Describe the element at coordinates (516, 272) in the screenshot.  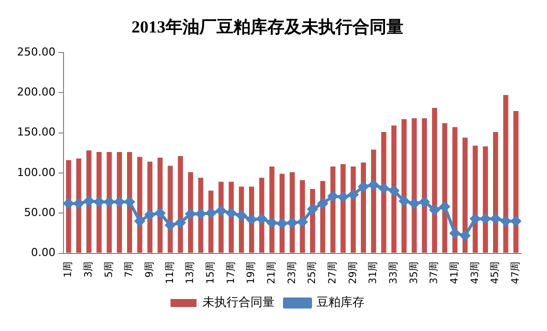
I see `x-tick-label: 47周` at that location.